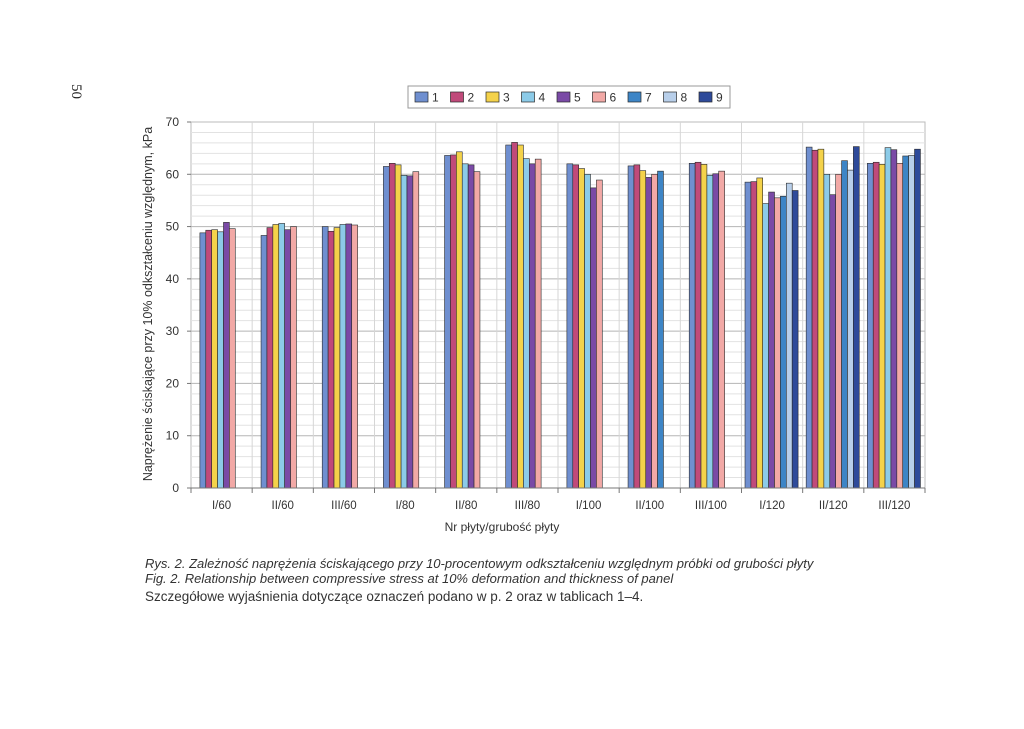 The image size is (1024, 729). I want to click on legend-label-6: 6, so click(613, 98).